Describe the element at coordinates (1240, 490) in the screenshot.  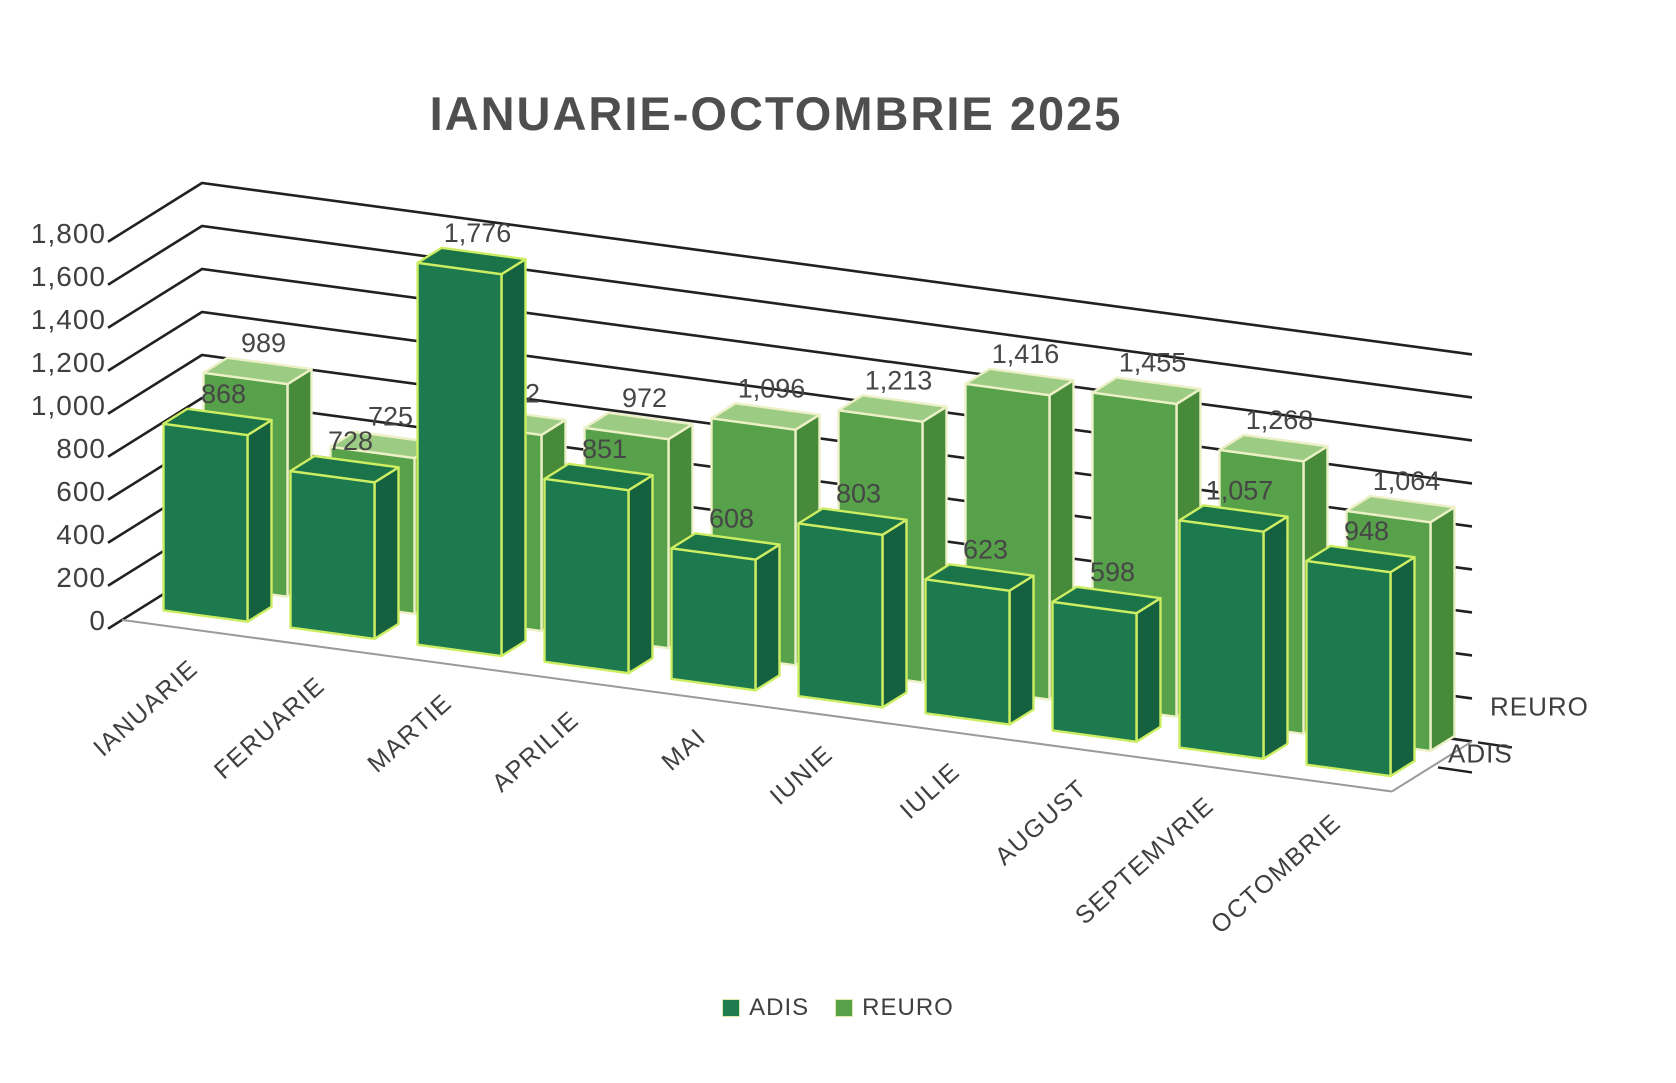
I see `data-label-ADIS: 1,057` at that location.